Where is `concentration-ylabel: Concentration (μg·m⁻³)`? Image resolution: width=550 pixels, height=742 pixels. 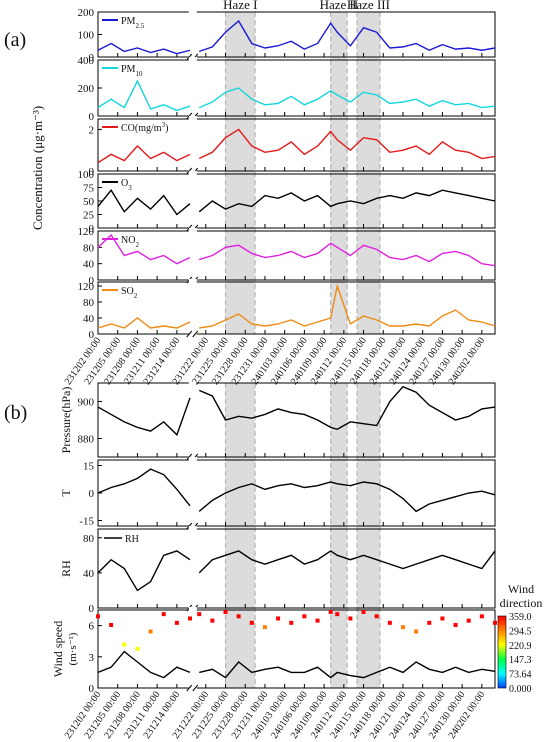
concentration-ylabel: Concentration (μg·m⁻³) is located at coordinates (37, 168).